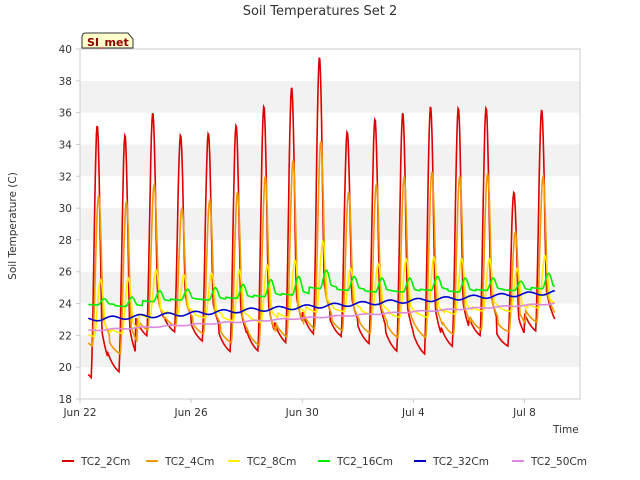 Image resolution: width=640 pixels, height=480 pixels. What do you see at coordinates (322, 288) in the screenshot?
I see `series-line-tc2_16cm` at bounding box center [322, 288].